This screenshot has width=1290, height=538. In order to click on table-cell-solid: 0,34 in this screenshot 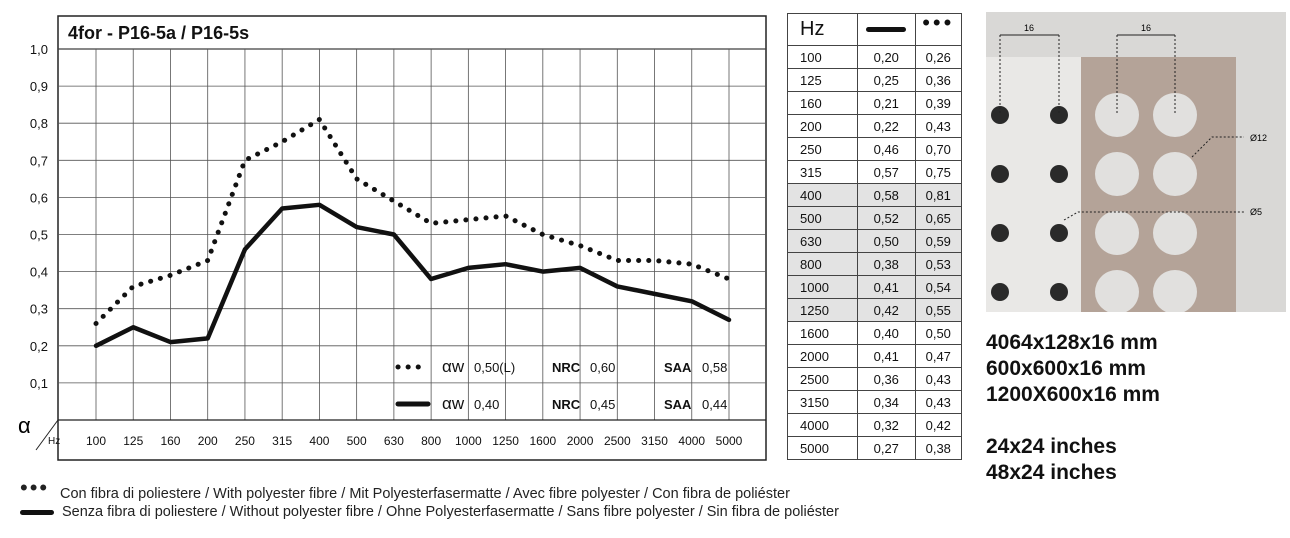, I will do `click(886, 402)`.